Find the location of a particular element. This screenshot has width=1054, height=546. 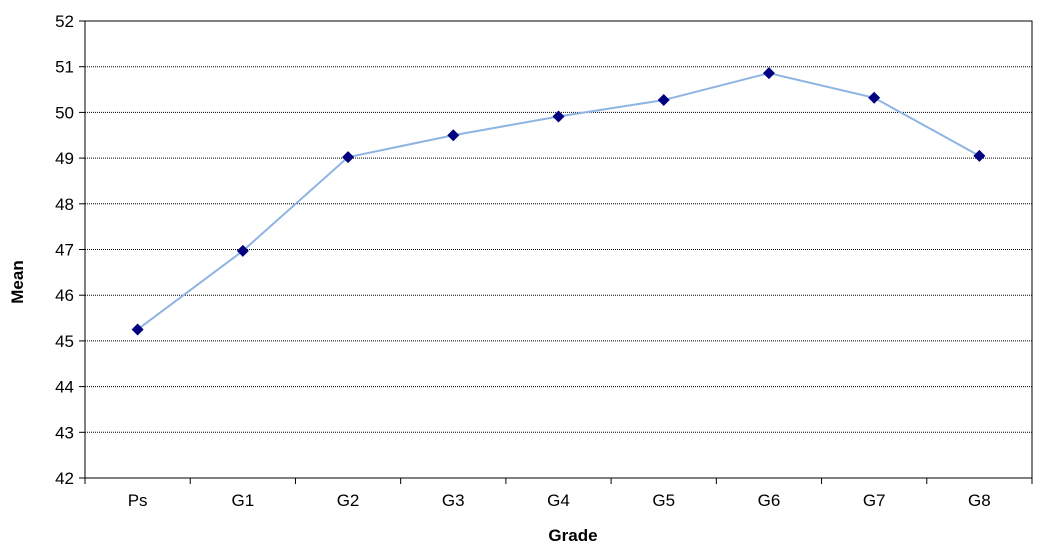

data-point-g2 is located at coordinates (348, 157).